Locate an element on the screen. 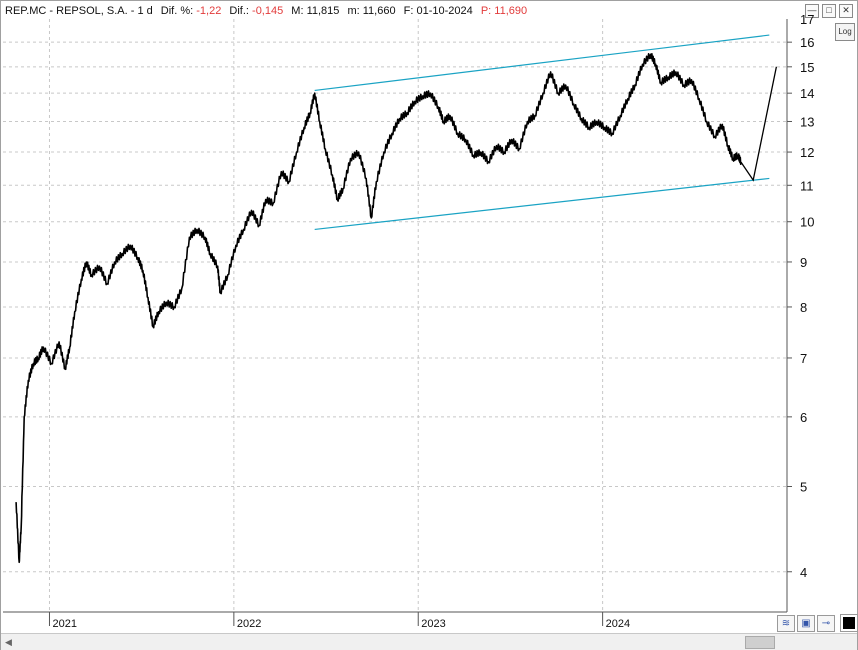 The height and width of the screenshot is (650, 858). scroll-left-icon: ◀ is located at coordinates (8, 642).